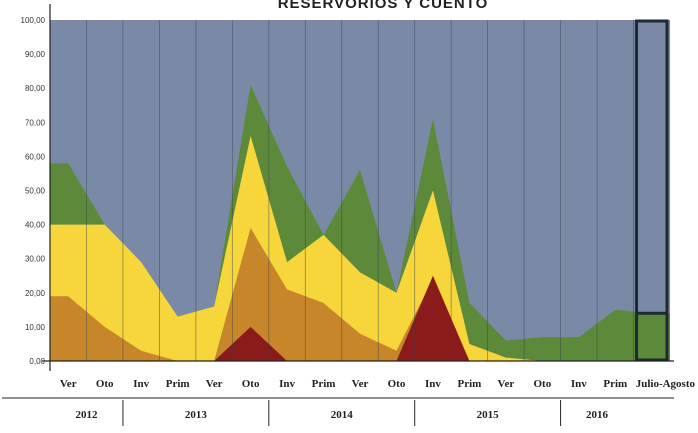 This screenshot has height=433, width=698. I want to click on year-layer: 2012 2013 2014 2015 2016, so click(341, 413).